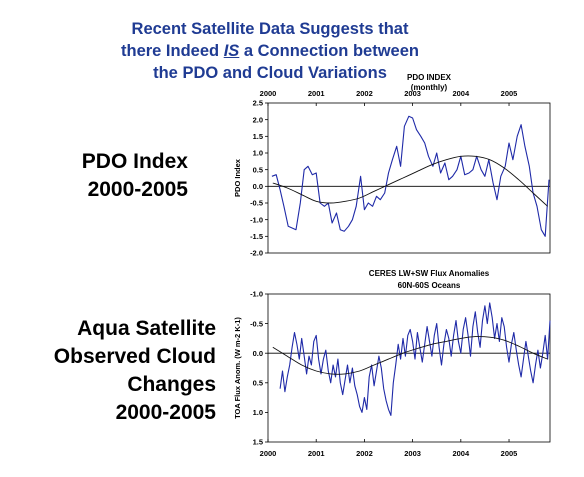 The image size is (584, 477). I want to click on pdo-x-tick-label: 2002, so click(364, 93).